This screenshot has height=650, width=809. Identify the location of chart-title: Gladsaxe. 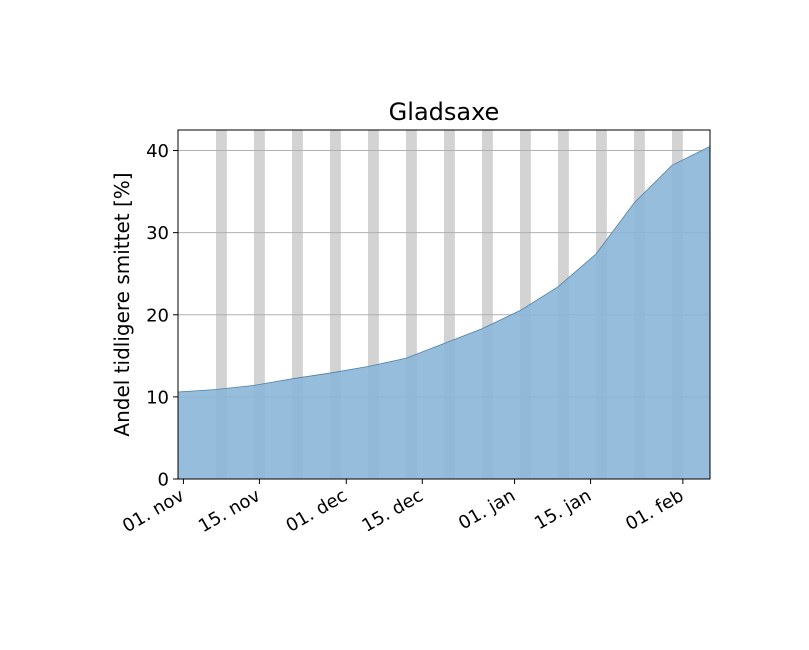
(444, 112).